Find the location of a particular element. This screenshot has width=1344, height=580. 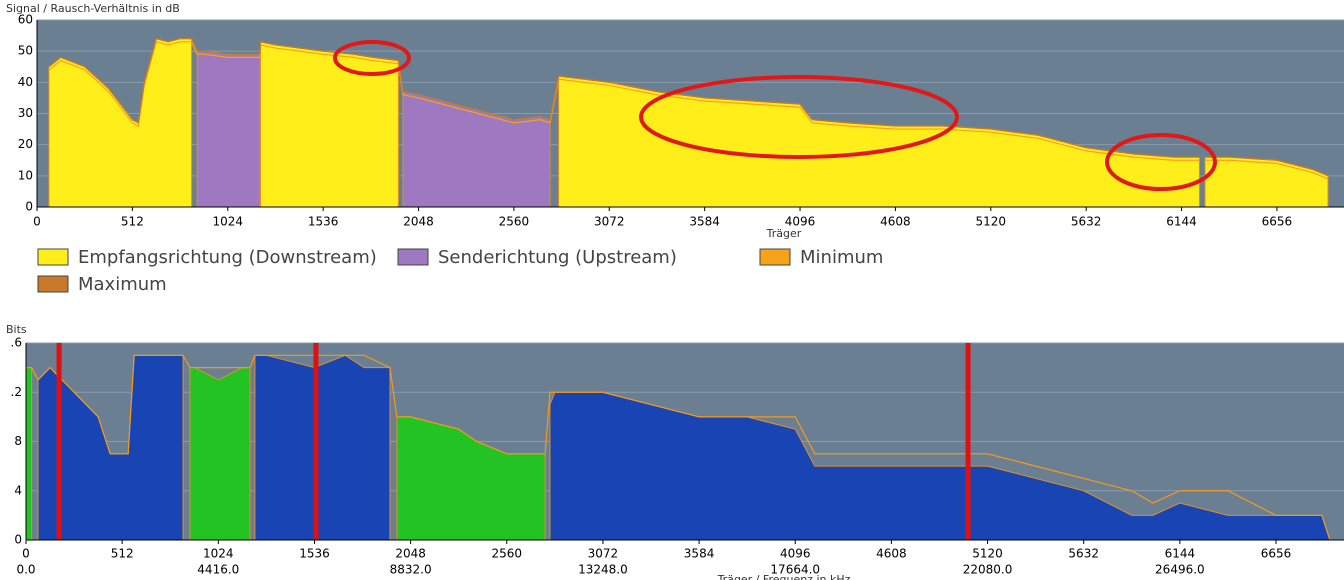

legend-label: Empfangsrichtung (Downstream) is located at coordinates (227, 257).